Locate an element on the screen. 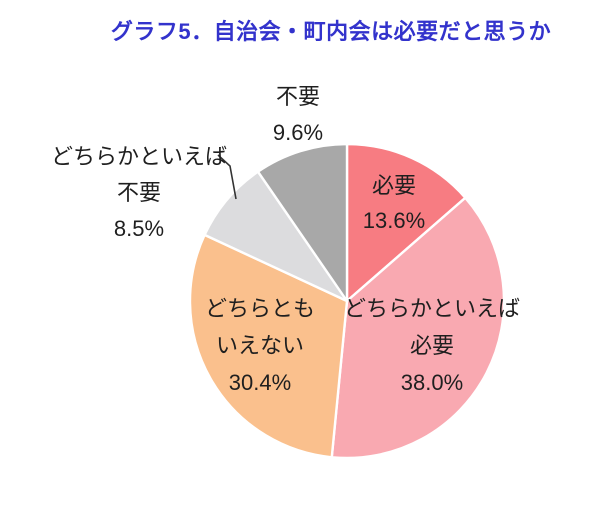 Image resolution: width=614 pixels, height=522 pixels. slice-label-value: 9.6% is located at coordinates (298, 132).